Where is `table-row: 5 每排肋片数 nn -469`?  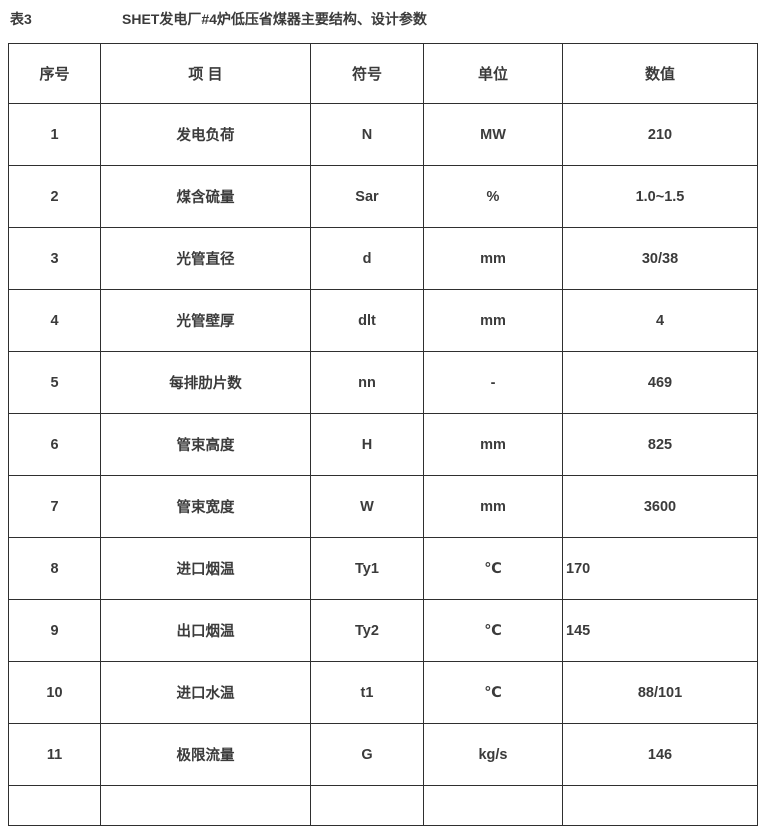 table-row: 5 每排肋片数 nn -469 is located at coordinates (383, 382).